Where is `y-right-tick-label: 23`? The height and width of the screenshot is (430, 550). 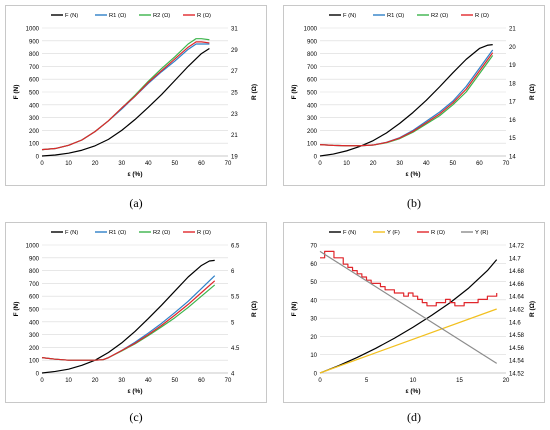
y-right-tick-label: 23 is located at coordinates (234, 115).